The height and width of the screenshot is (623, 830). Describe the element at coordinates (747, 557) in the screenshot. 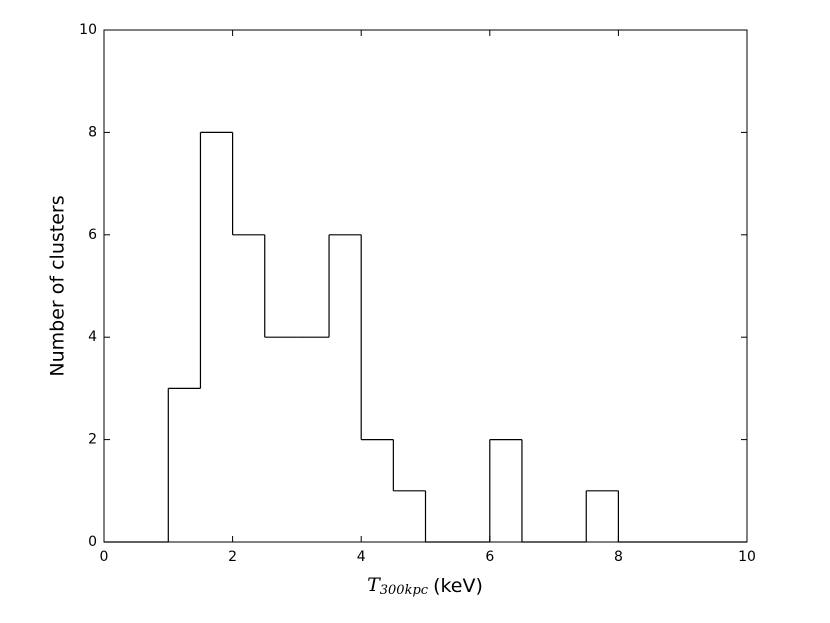

I see `x-tick-label: 10` at that location.